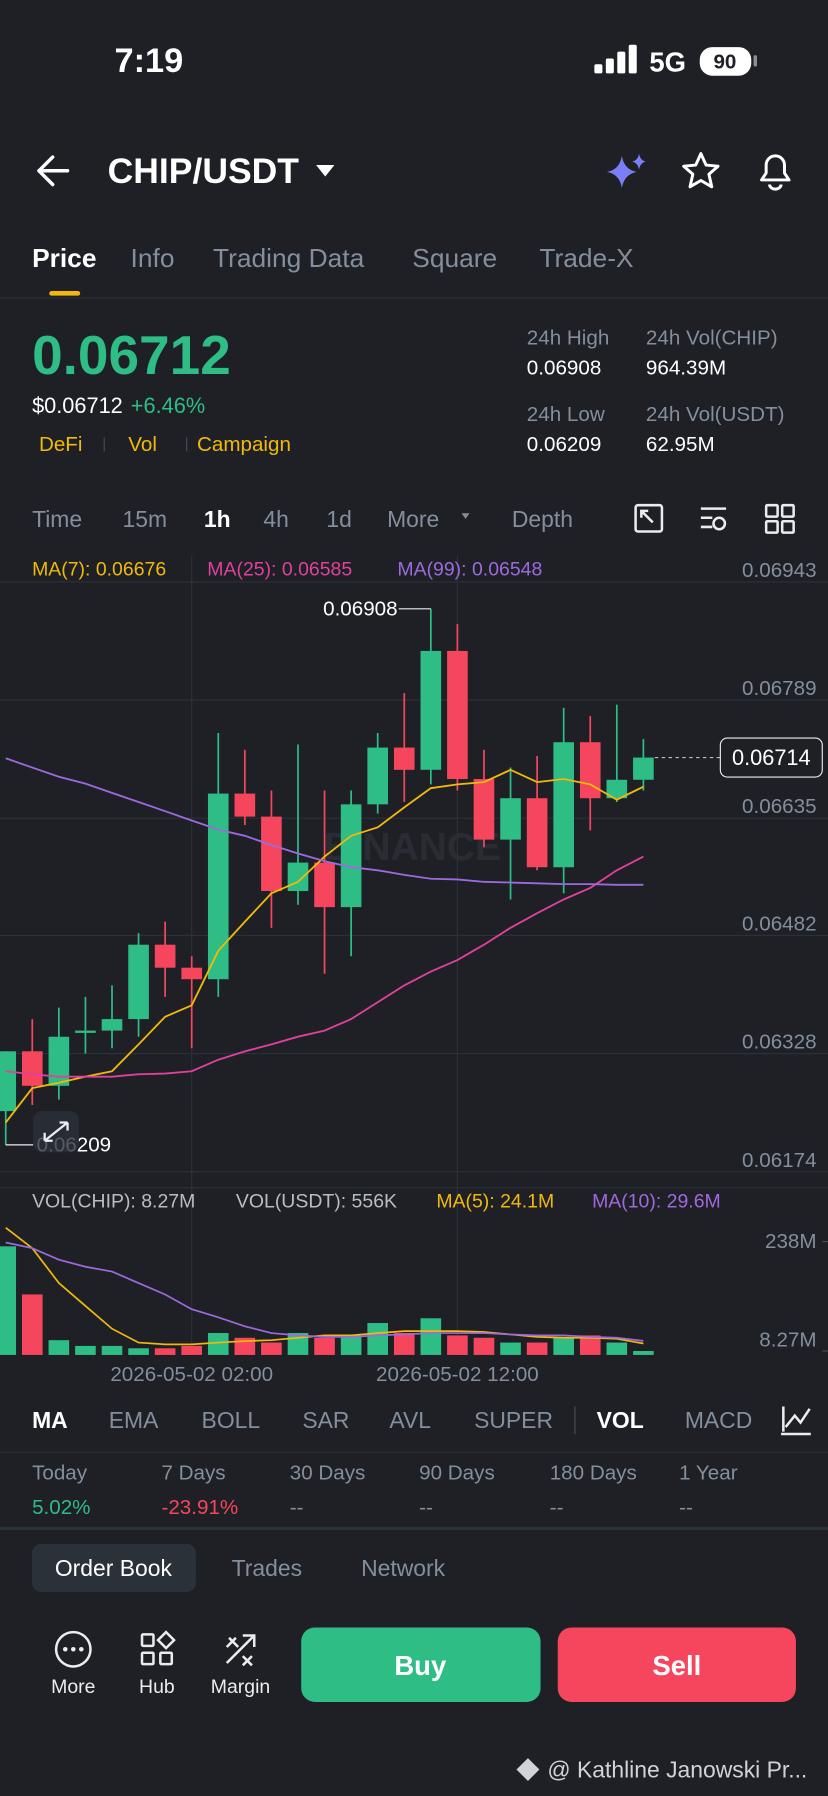  I want to click on interval: 15m, so click(145, 519).